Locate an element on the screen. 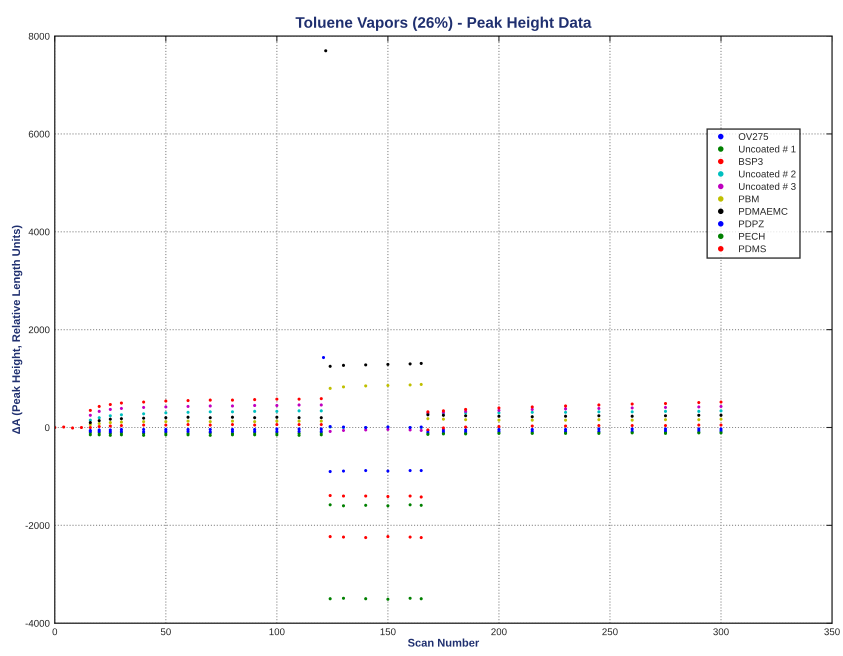 The width and height of the screenshot is (843, 656). legend-label: PECH is located at coordinates (751, 236).